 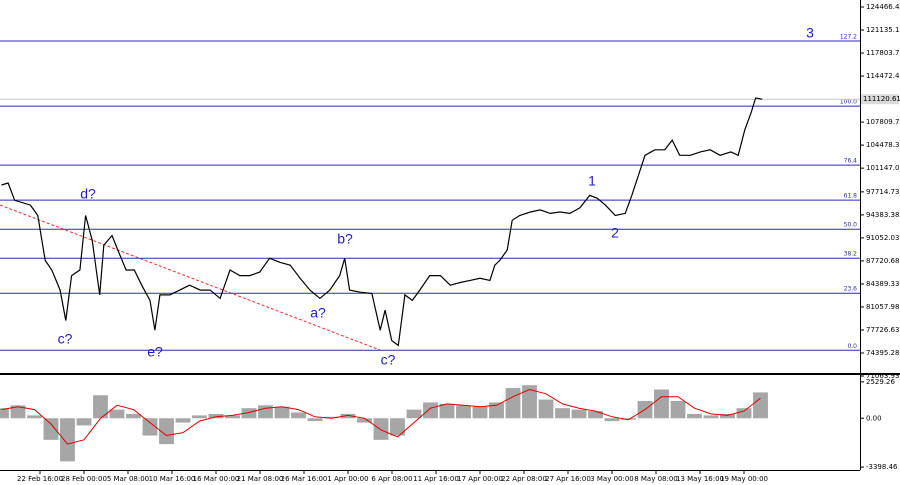 I want to click on y-tick-label: 2529.26, so click(x=880, y=382).